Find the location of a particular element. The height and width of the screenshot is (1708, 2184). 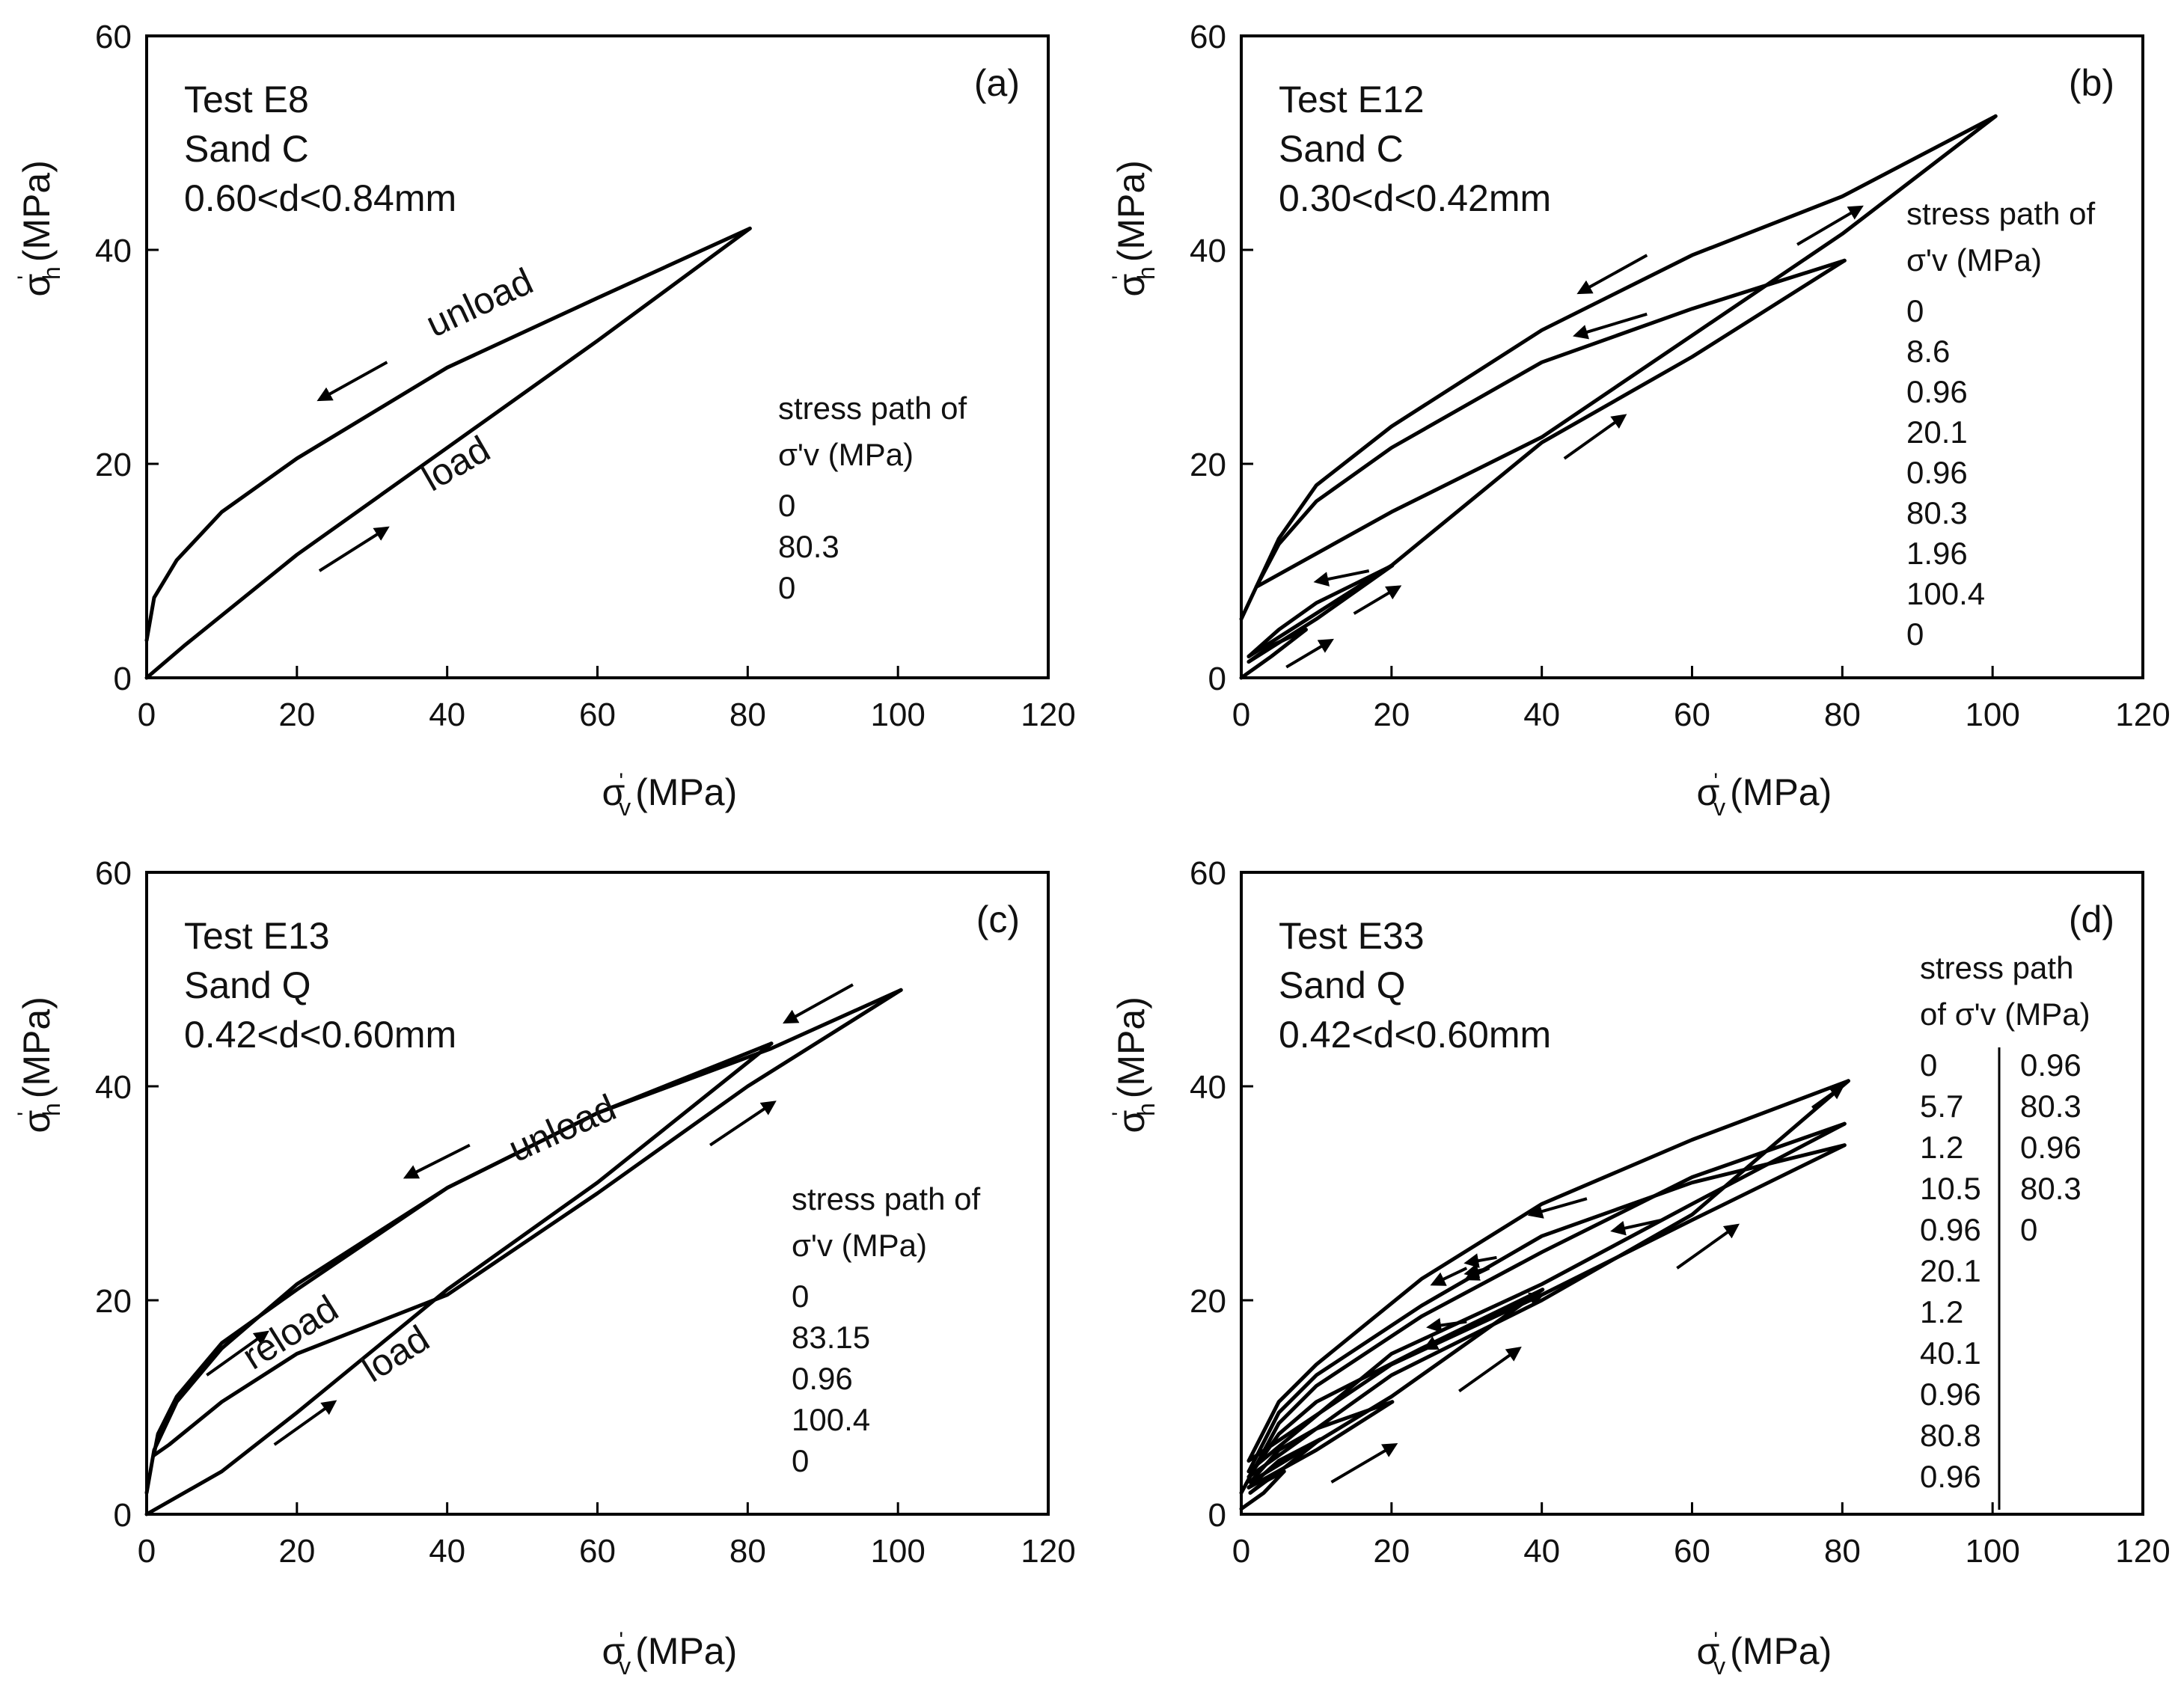

test-title-line: Test E33 is located at coordinates (1352, 936).